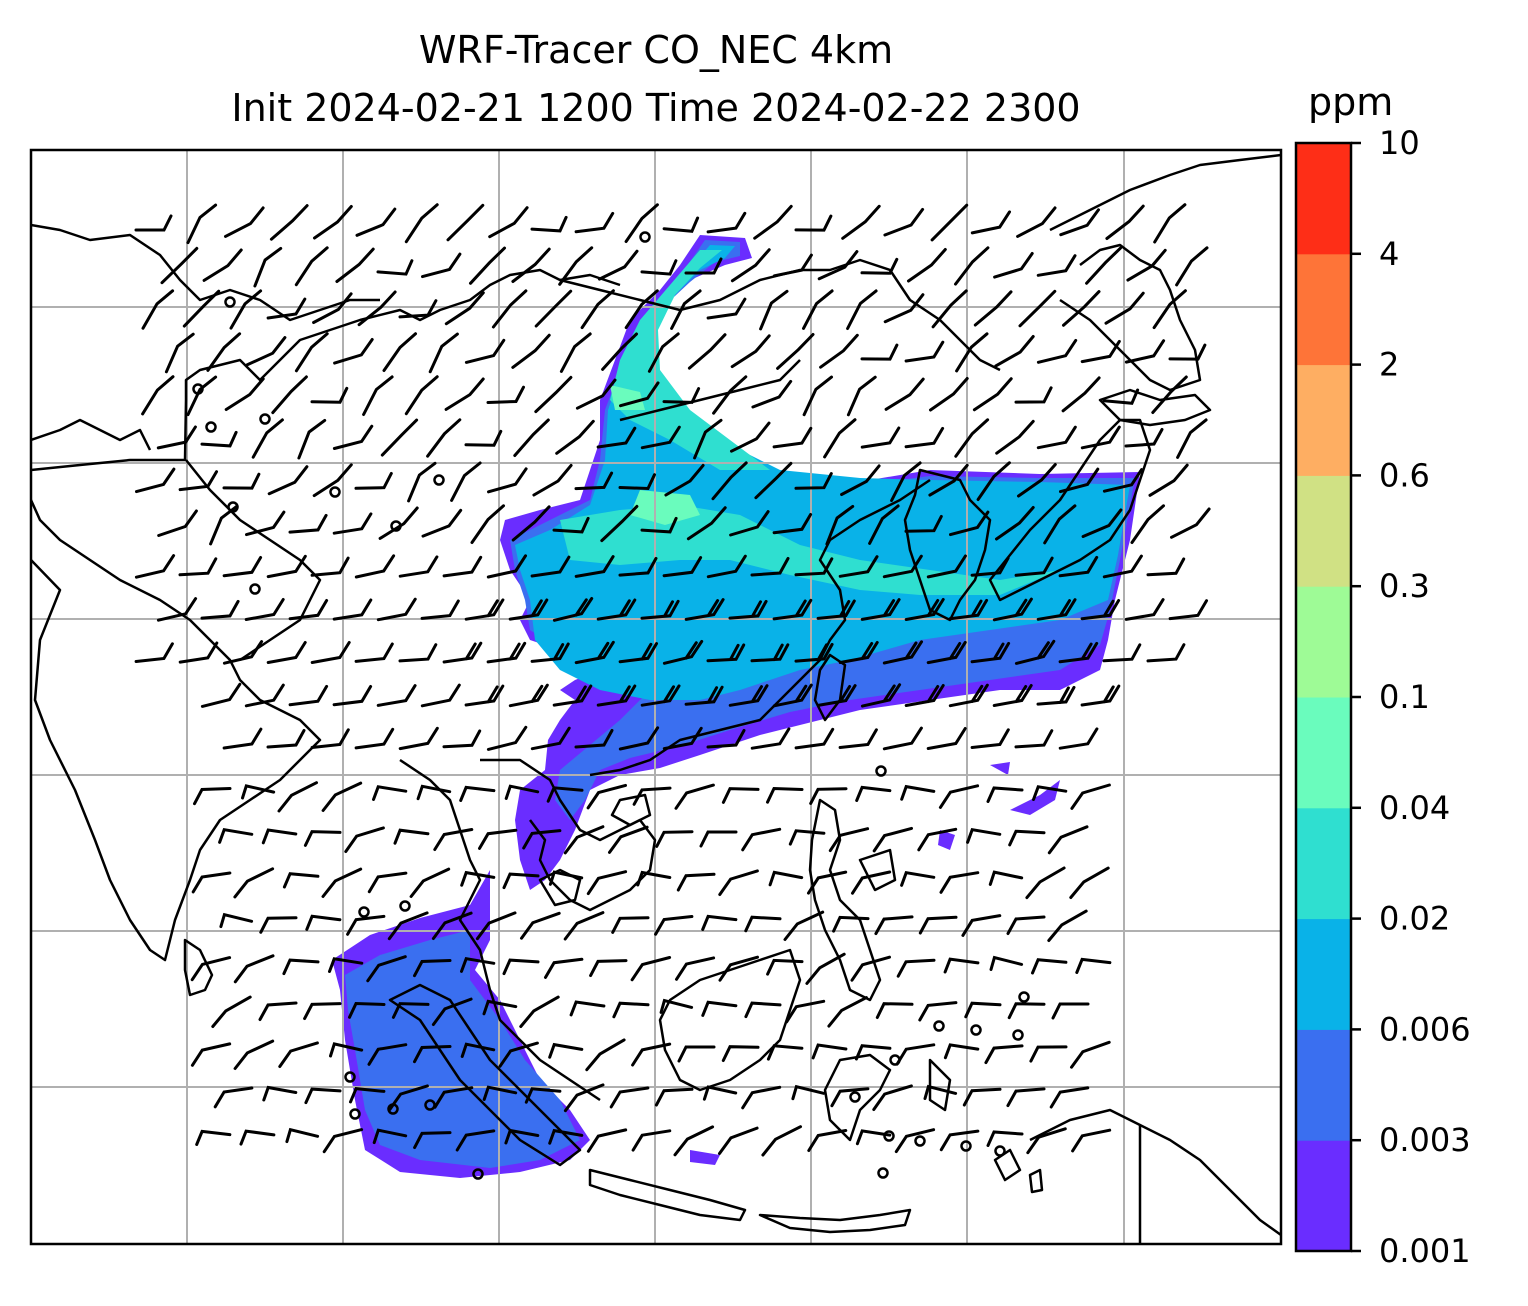 This screenshot has height=1306, width=1528. I want to click on colorbar-tick-label: 2, so click(1389, 365).